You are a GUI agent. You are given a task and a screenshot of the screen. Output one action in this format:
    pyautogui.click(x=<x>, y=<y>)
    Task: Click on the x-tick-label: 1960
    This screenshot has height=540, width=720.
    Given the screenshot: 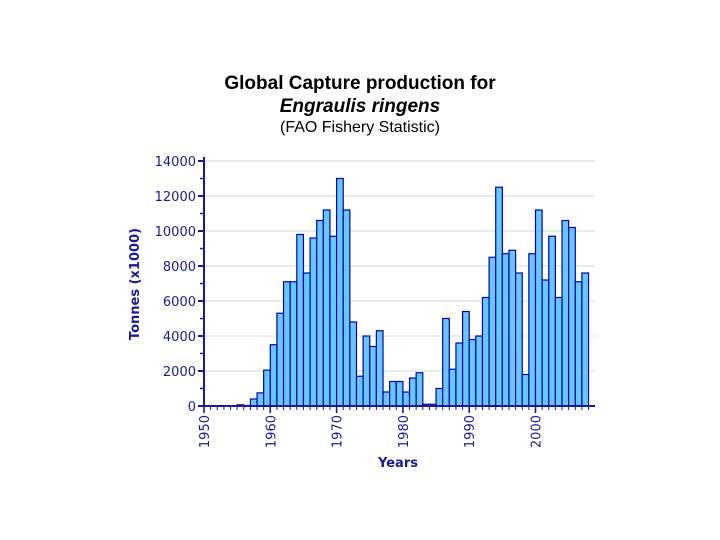 What is the action you would take?
    pyautogui.click(x=271, y=431)
    